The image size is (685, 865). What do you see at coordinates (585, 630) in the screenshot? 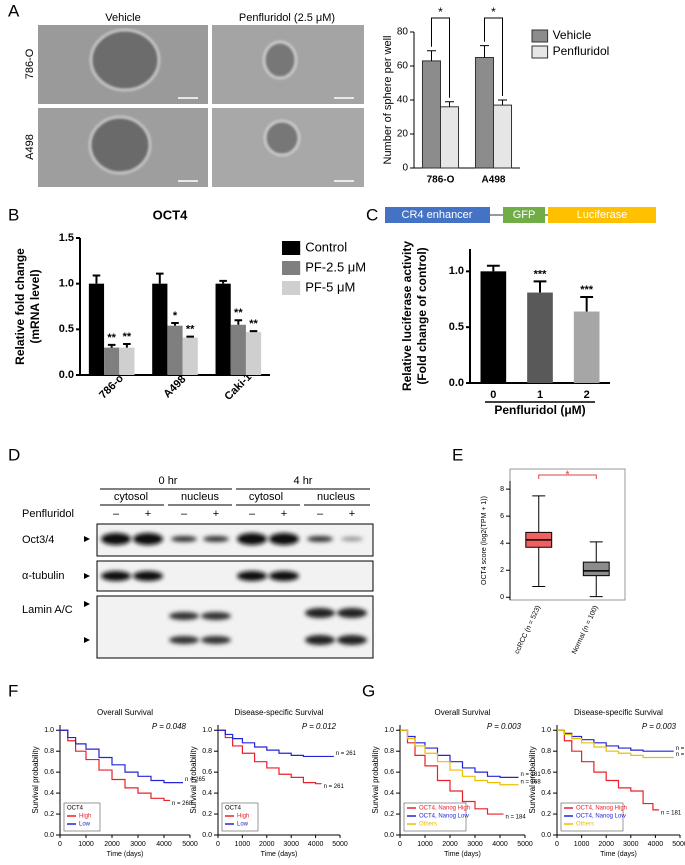
I see `x-tick-label: Normal (n = 100)` at bounding box center [585, 630].